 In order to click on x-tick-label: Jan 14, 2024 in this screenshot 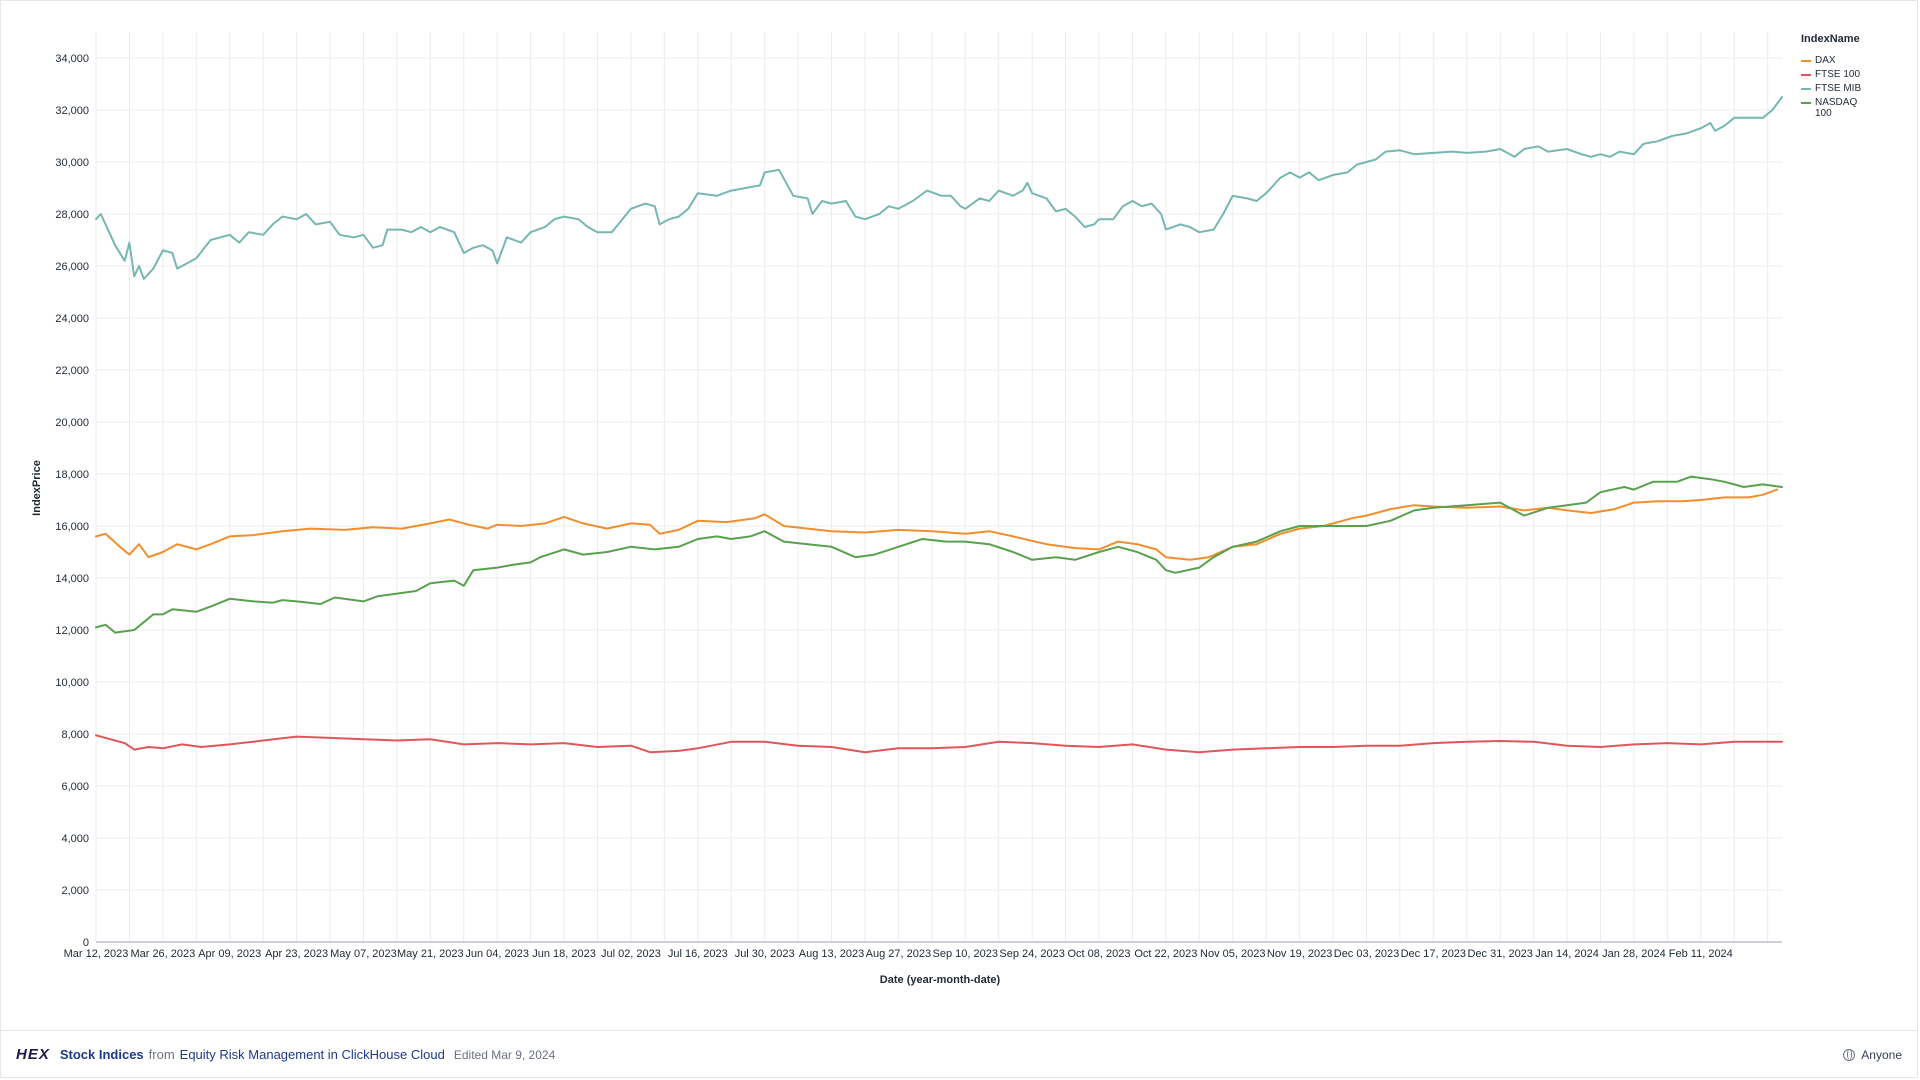, I will do `click(1567, 954)`.